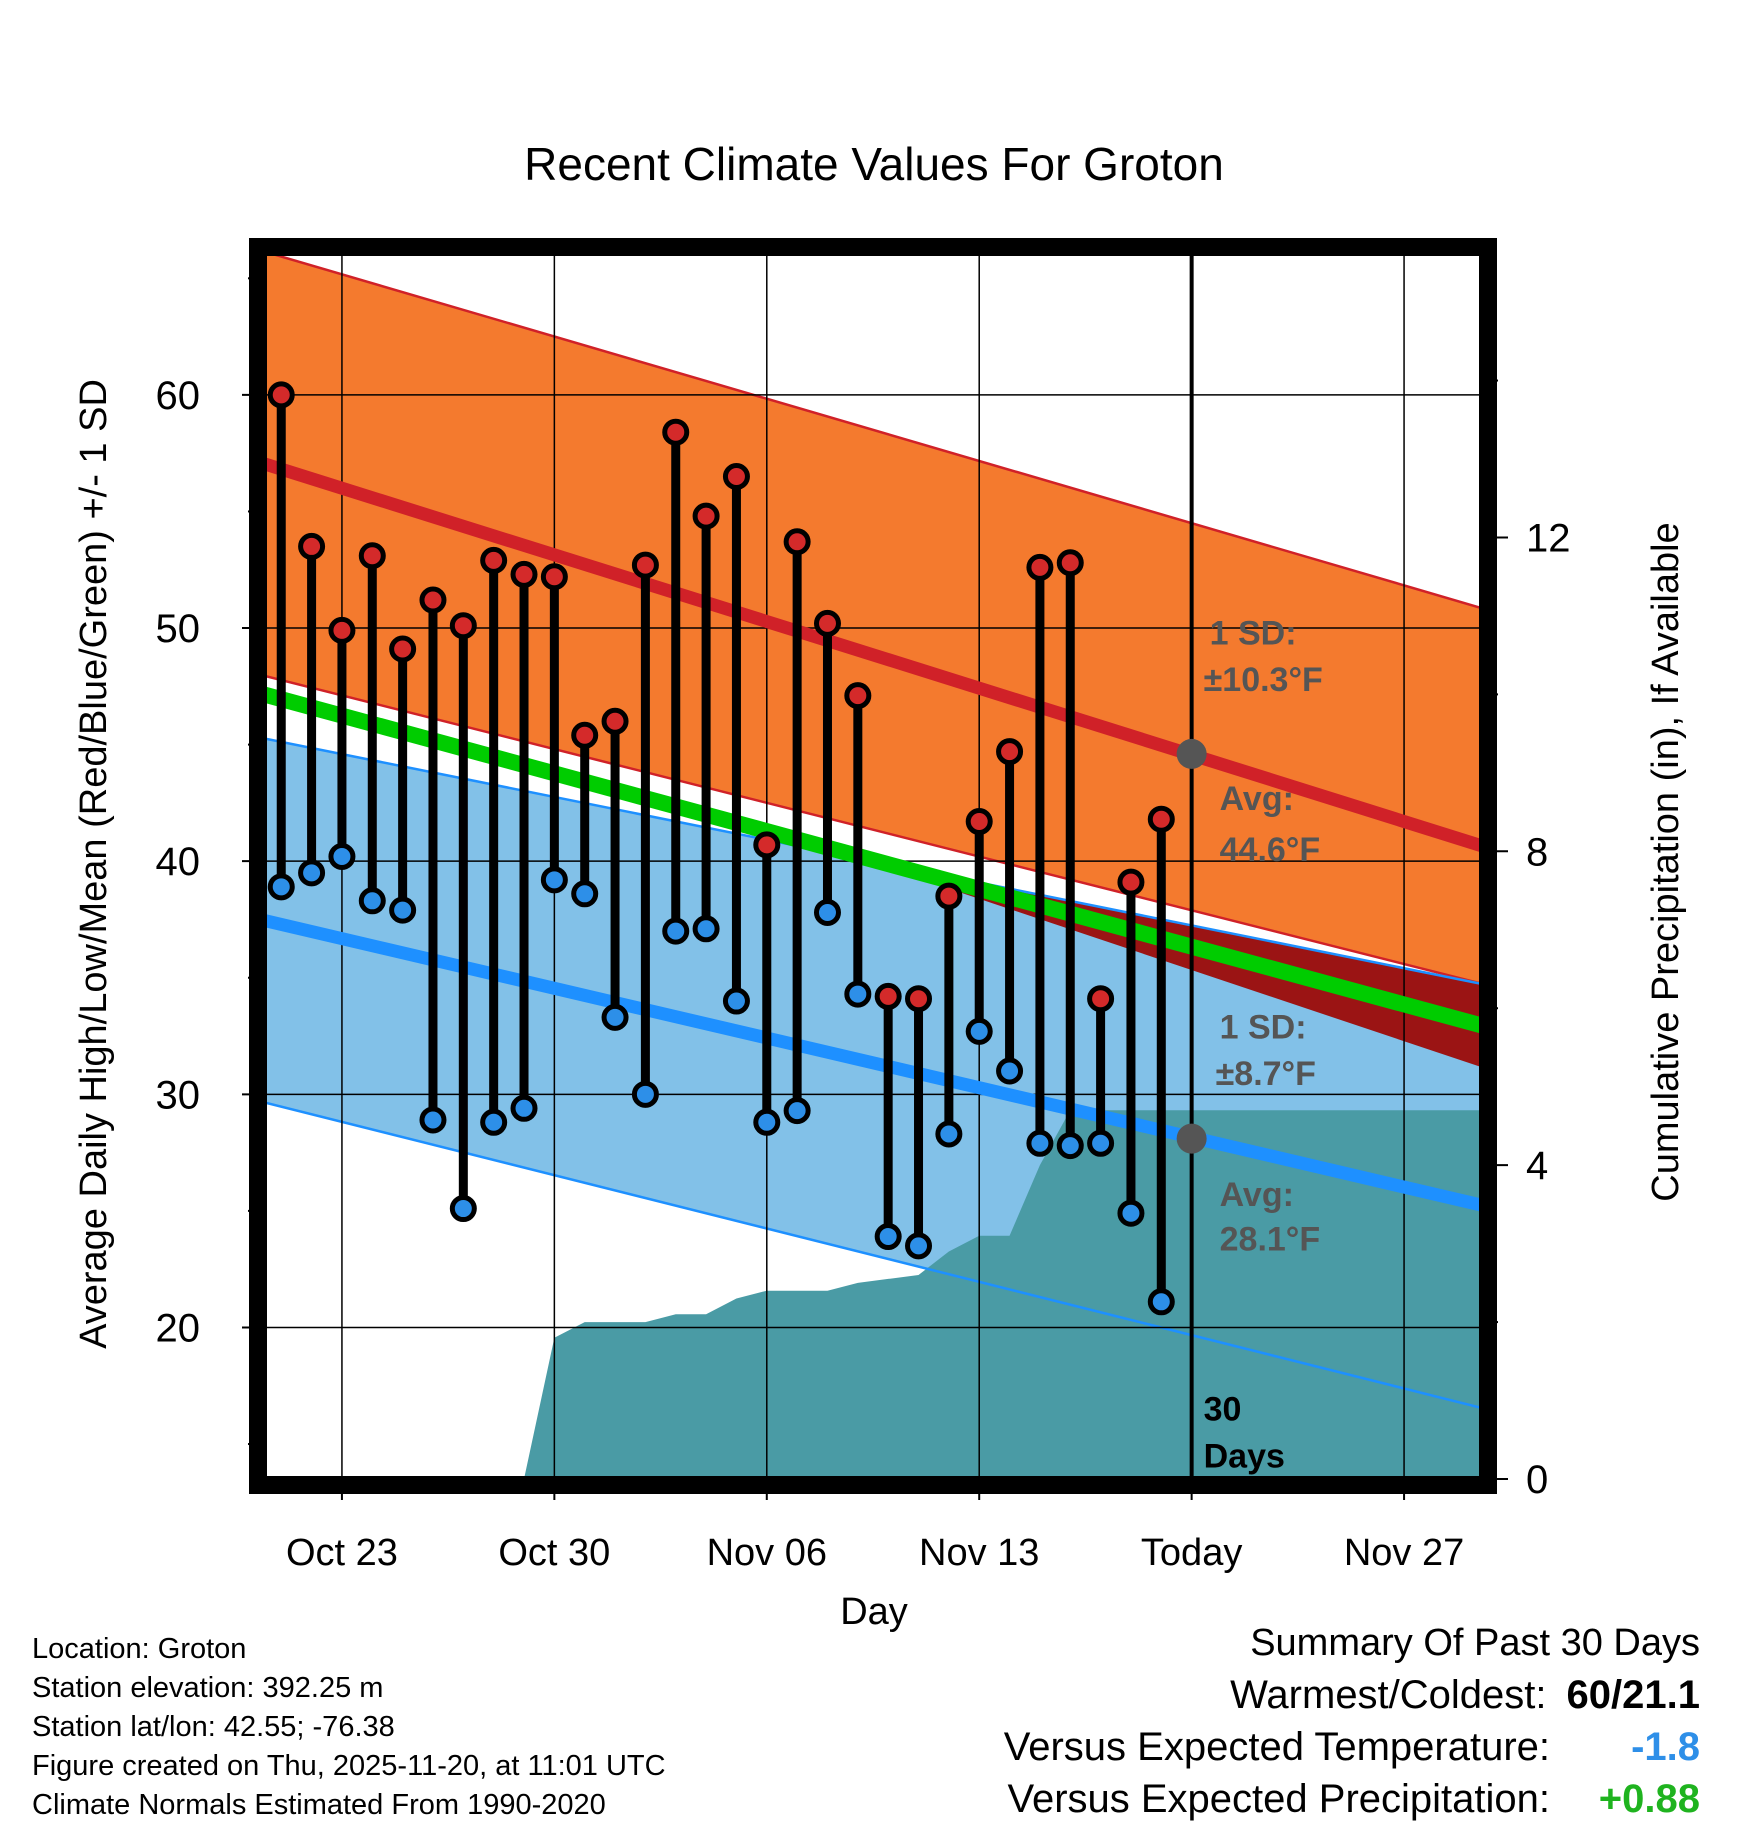 The width and height of the screenshot is (1748, 1828). What do you see at coordinates (1537, 1480) in the screenshot?
I see `y2-tick-label: 0` at bounding box center [1537, 1480].